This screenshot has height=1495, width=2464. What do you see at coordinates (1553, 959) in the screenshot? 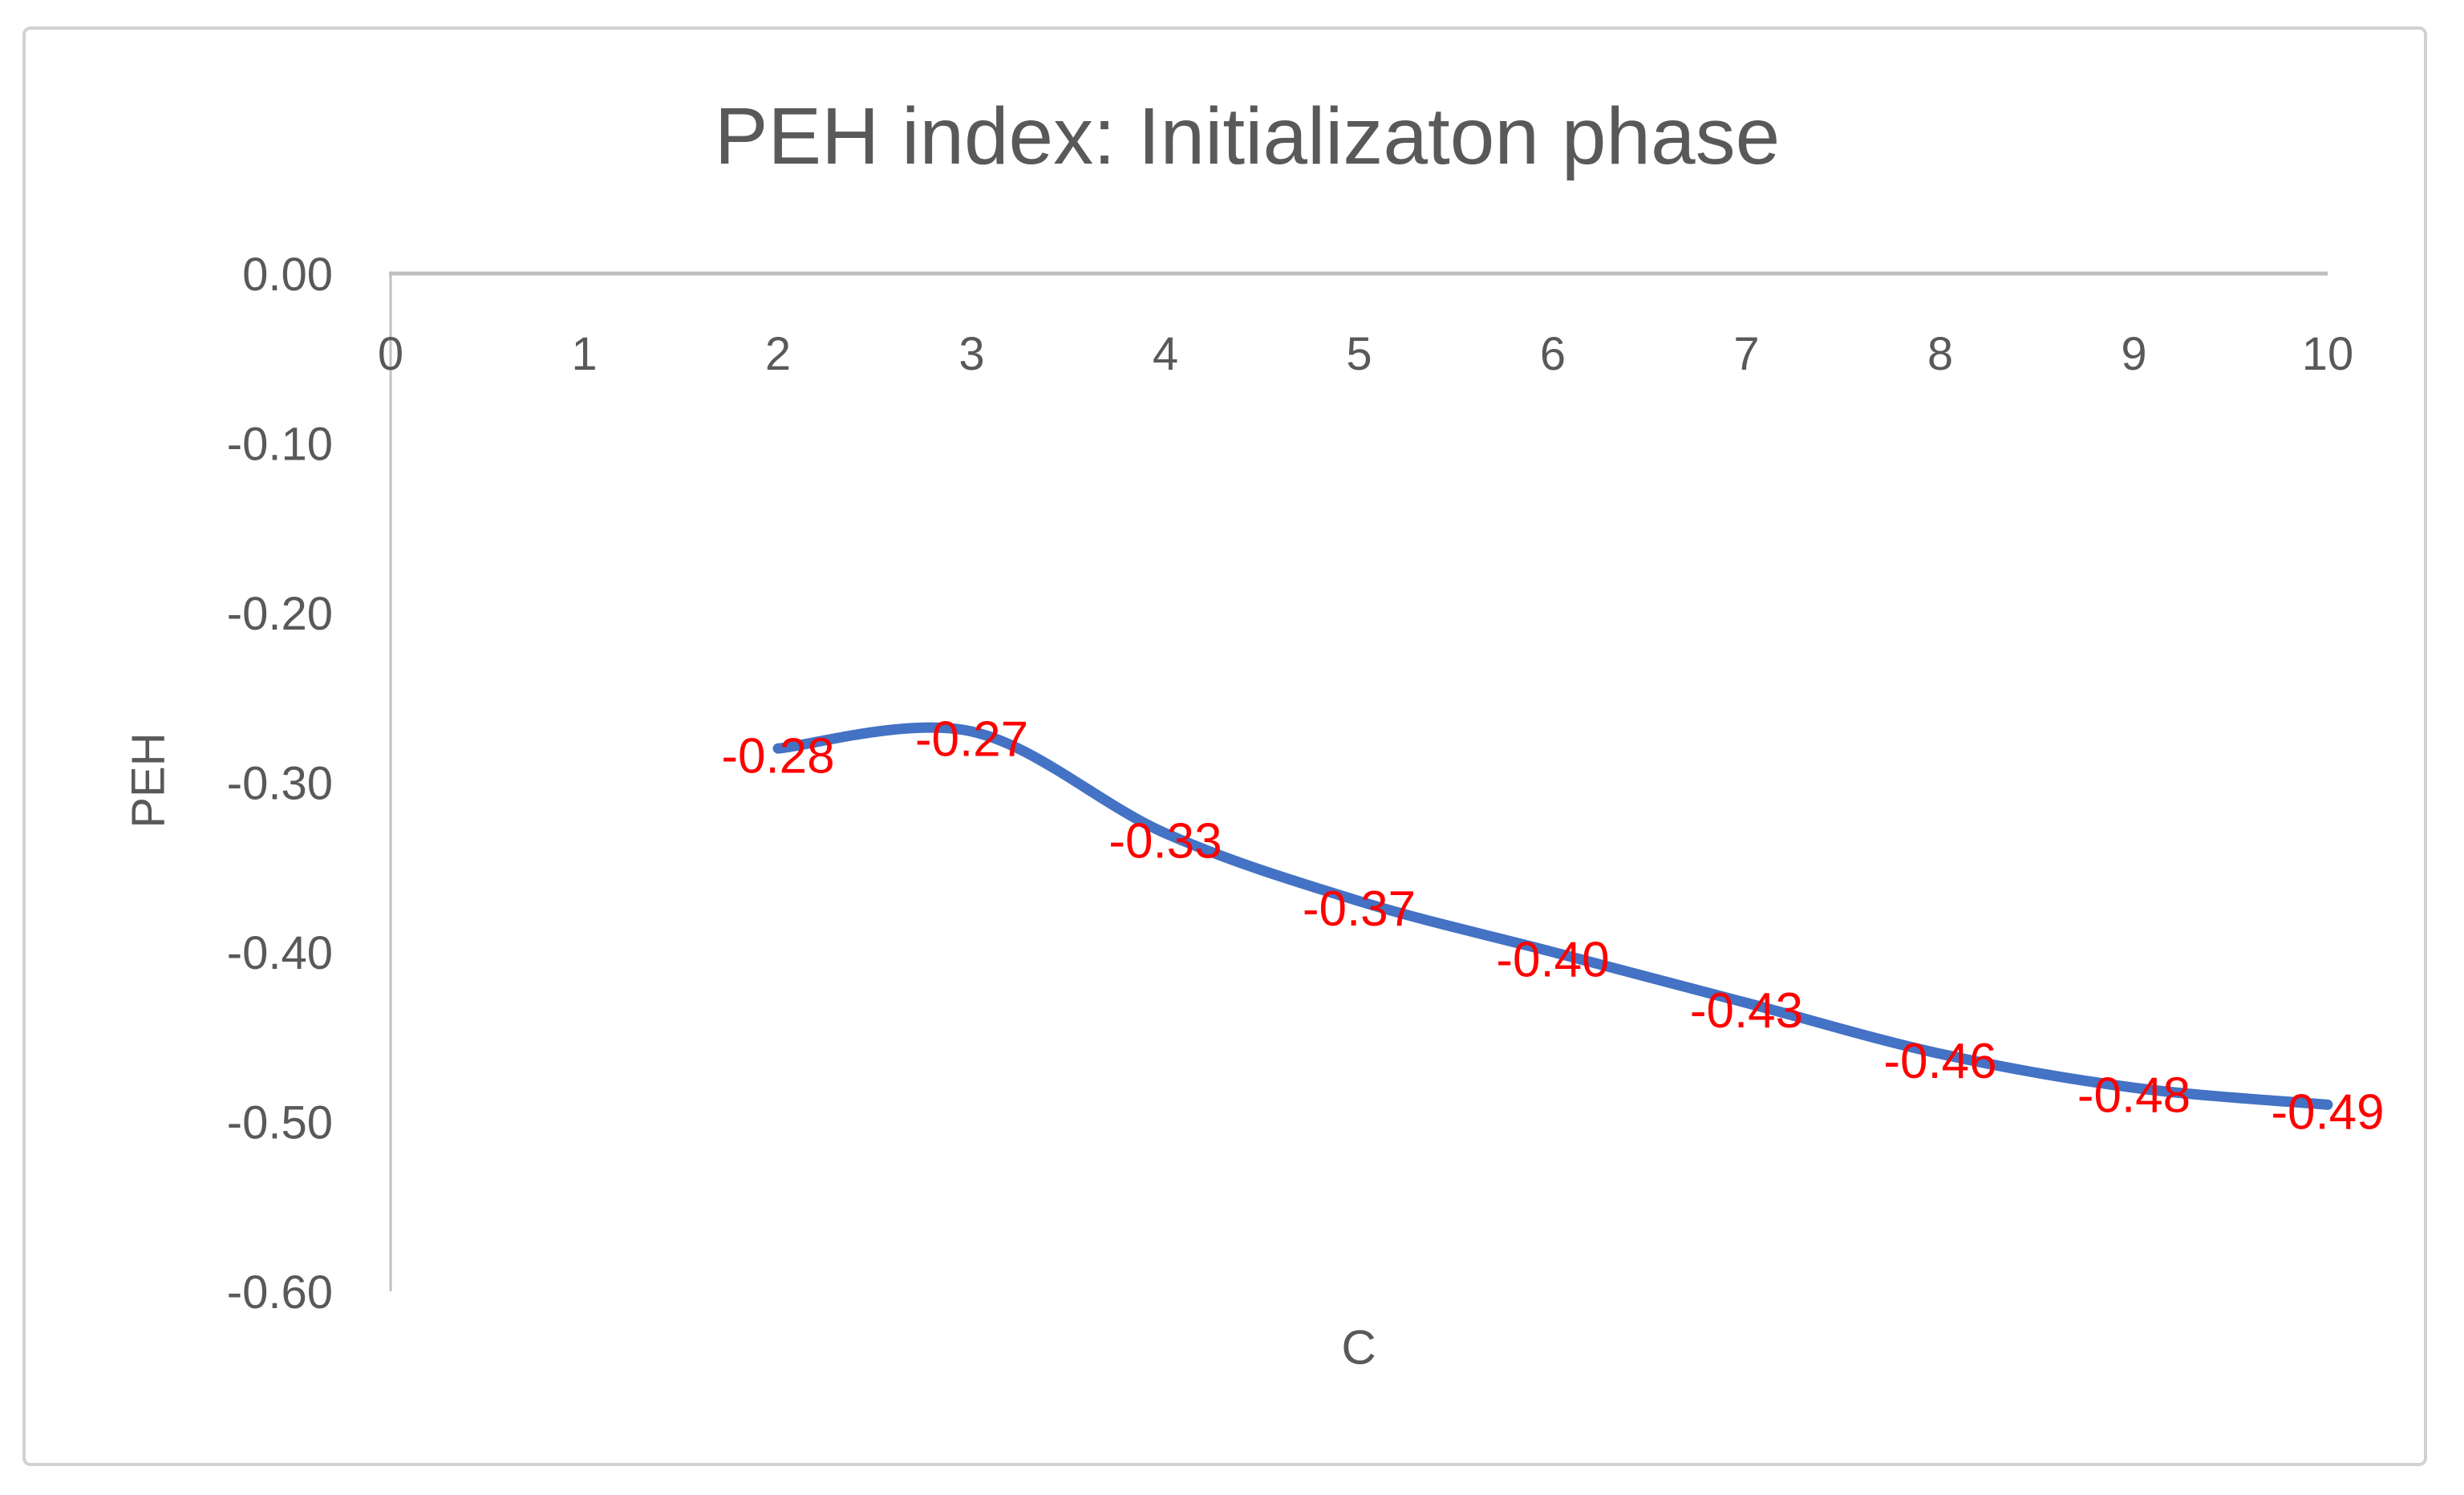
I see `data-label: -0.40` at bounding box center [1553, 959].